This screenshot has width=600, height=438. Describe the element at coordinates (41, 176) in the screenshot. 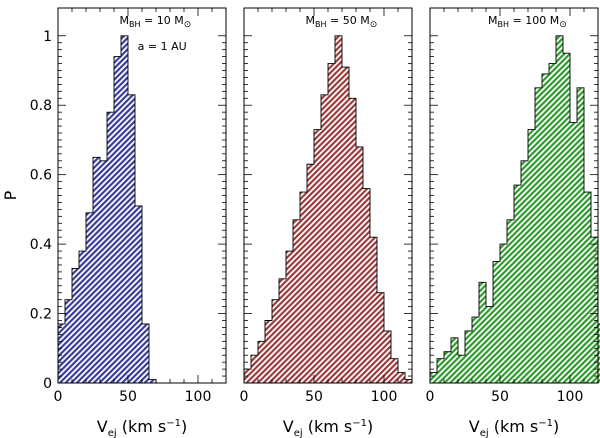

I see `y-tick-label: 0.6` at that location.